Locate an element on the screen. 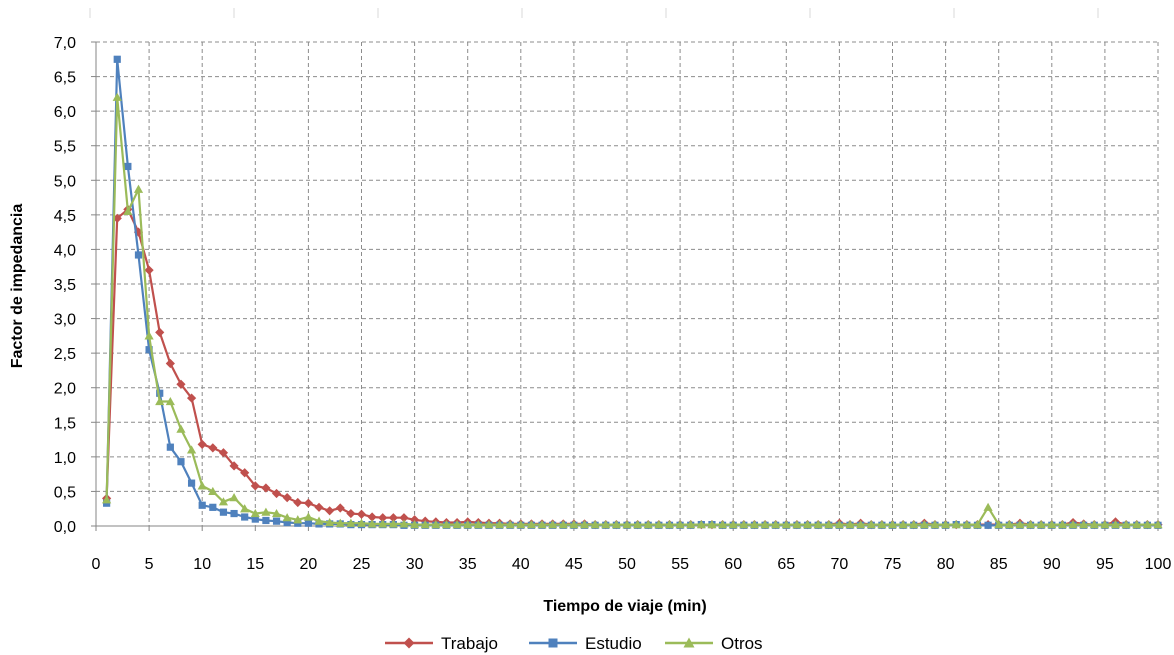 This screenshot has height=655, width=1174. x-tick-label: 85 is located at coordinates (999, 564).